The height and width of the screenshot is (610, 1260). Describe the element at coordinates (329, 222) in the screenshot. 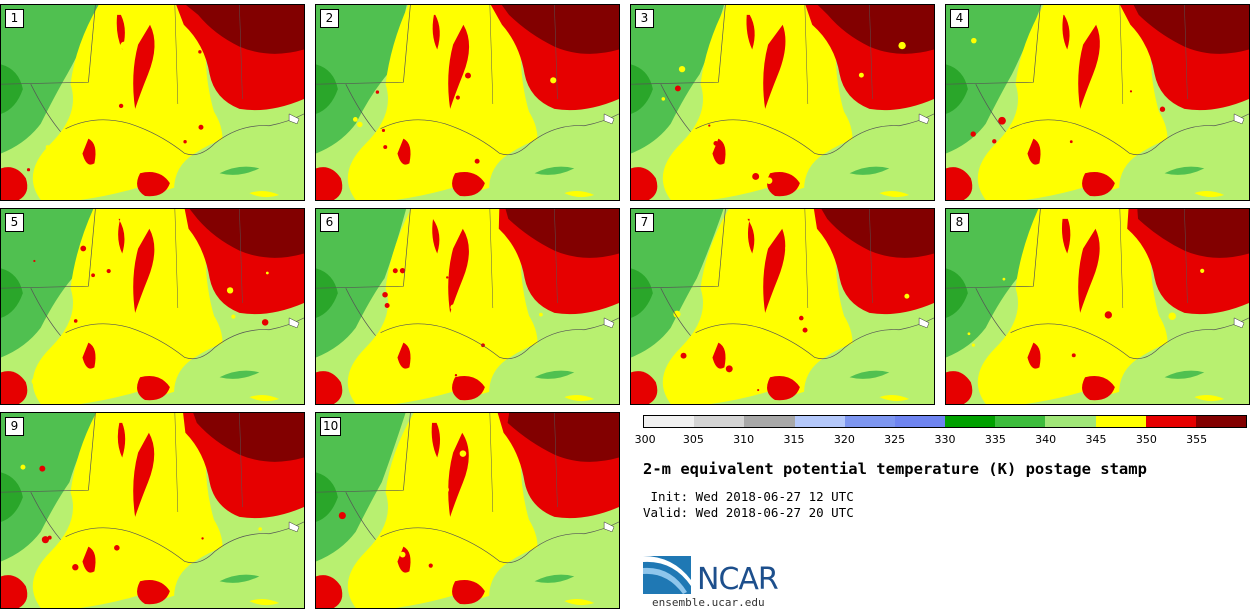

I see `member-number-label: 6` at that location.